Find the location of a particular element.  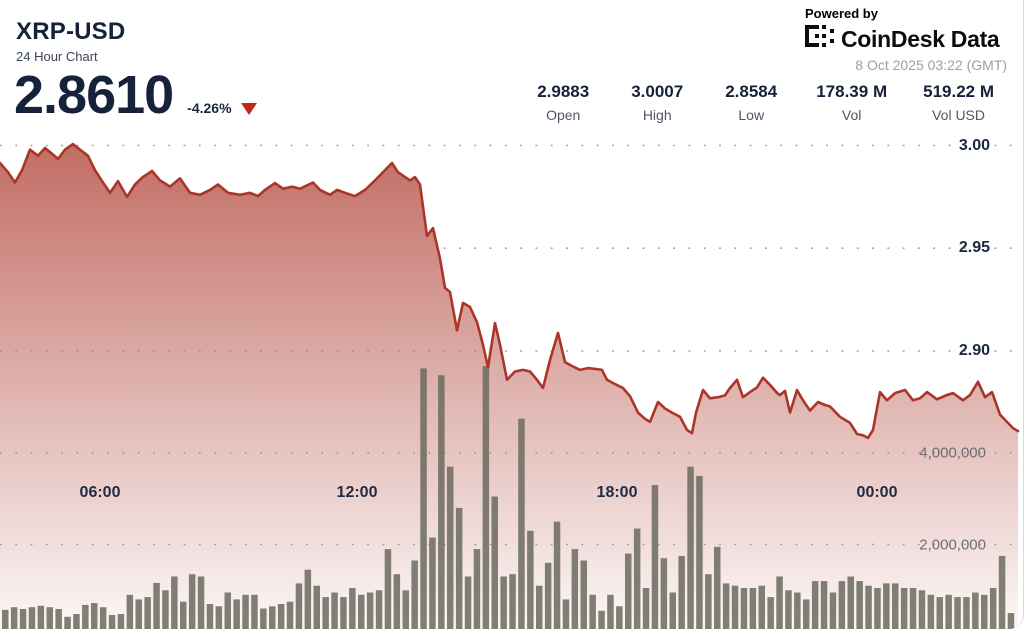

stat-low-label: Low is located at coordinates (751, 115).